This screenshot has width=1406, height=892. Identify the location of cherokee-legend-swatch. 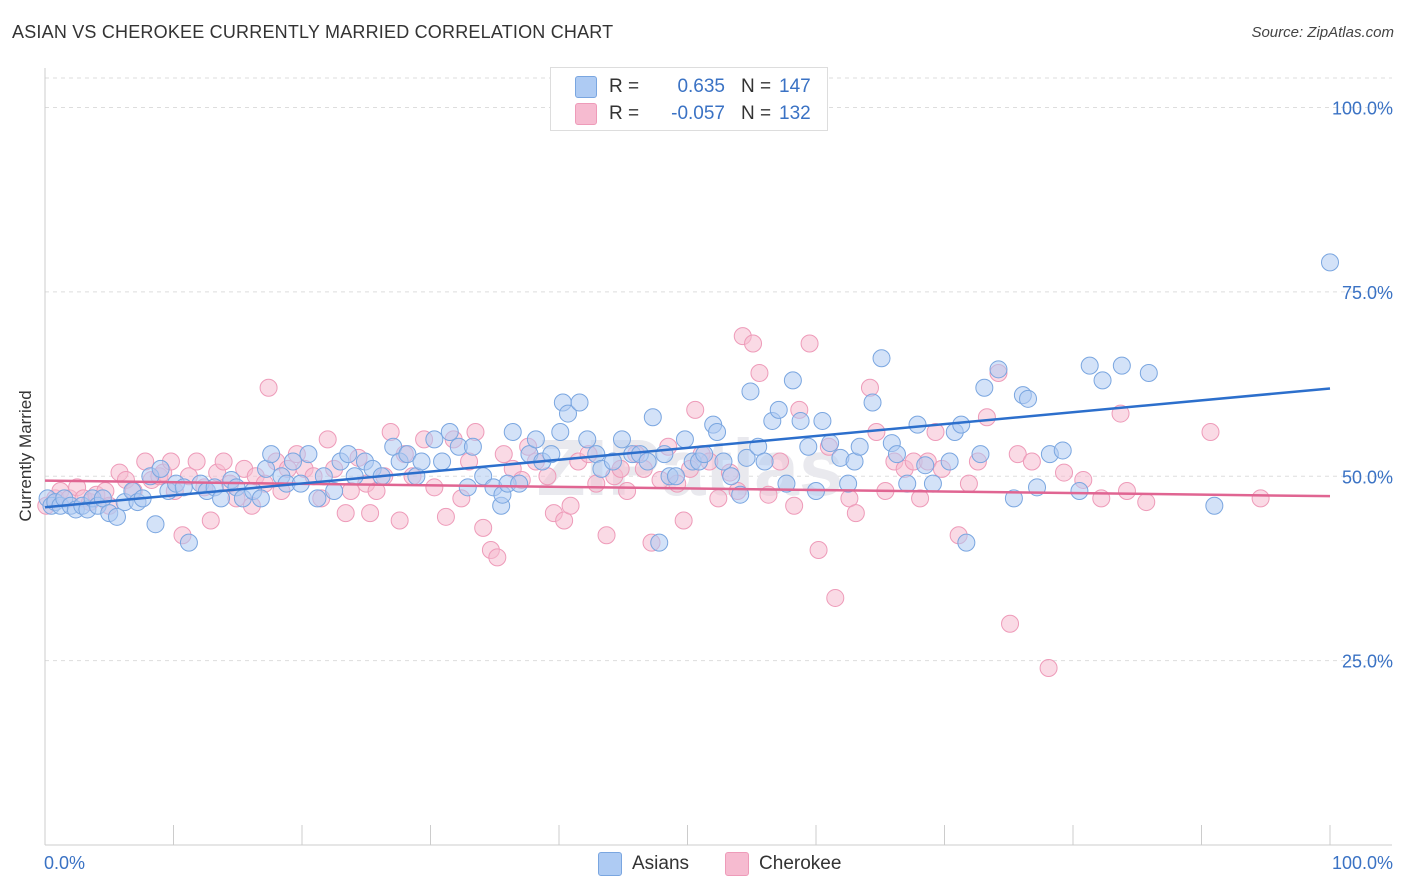
(737, 864).